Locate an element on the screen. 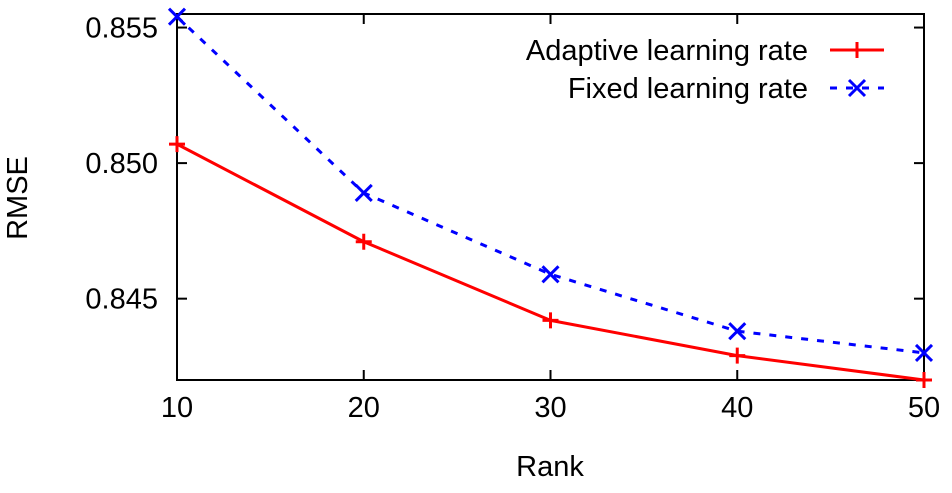 This screenshot has width=952, height=493. y-tick-label: 0.855 is located at coordinates (121, 29).